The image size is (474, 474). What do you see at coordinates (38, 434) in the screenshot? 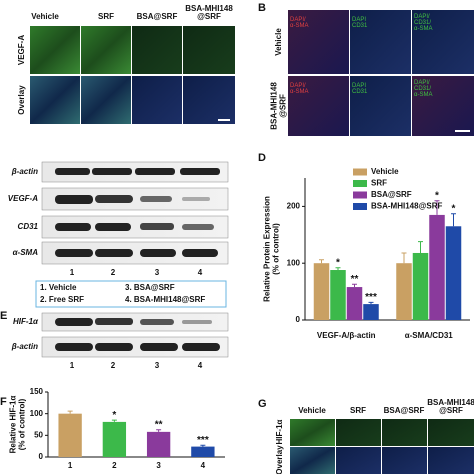
I see `y-tick-label: 50` at bounding box center [38, 434].